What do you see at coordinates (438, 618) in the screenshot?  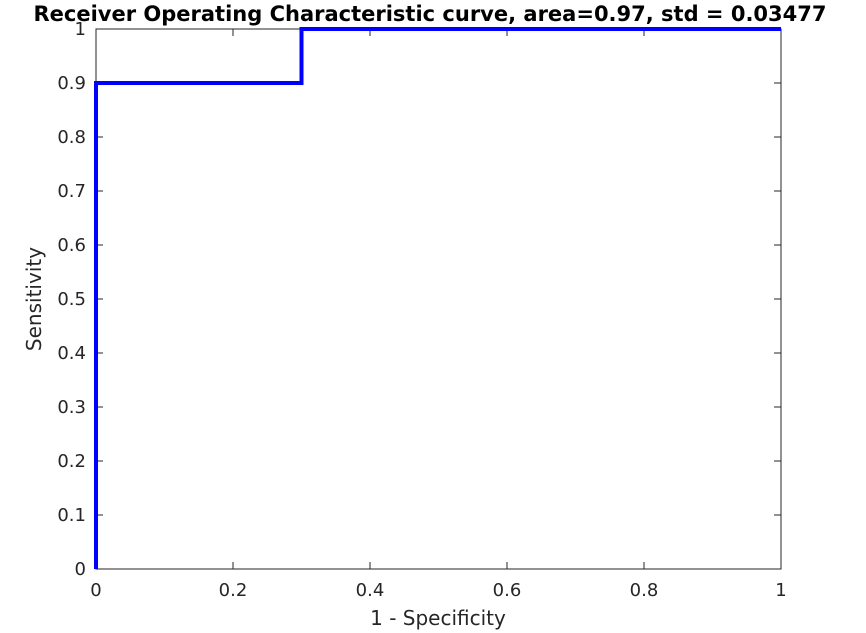 I see `x-axis-label: 1 - Specificity` at bounding box center [438, 618].